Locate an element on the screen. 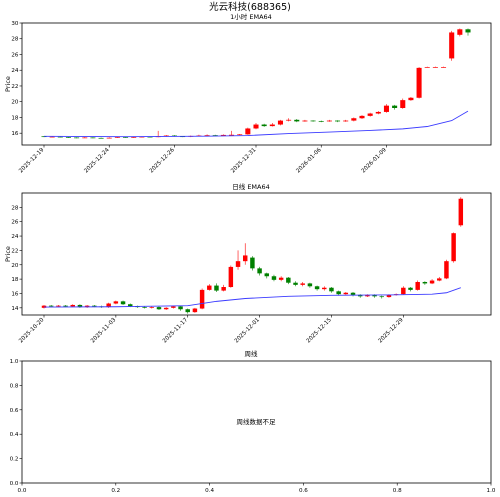  daily-ytick-label: 24 is located at coordinates (15, 237).